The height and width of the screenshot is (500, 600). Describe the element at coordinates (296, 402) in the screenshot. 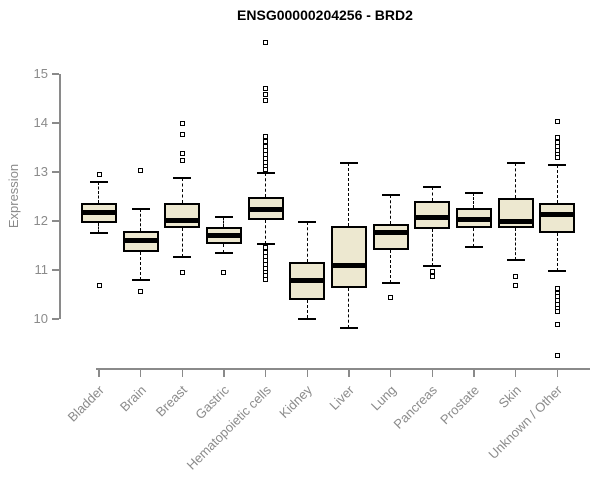

I see `x-tick-label-kidney: Kidney` at that location.